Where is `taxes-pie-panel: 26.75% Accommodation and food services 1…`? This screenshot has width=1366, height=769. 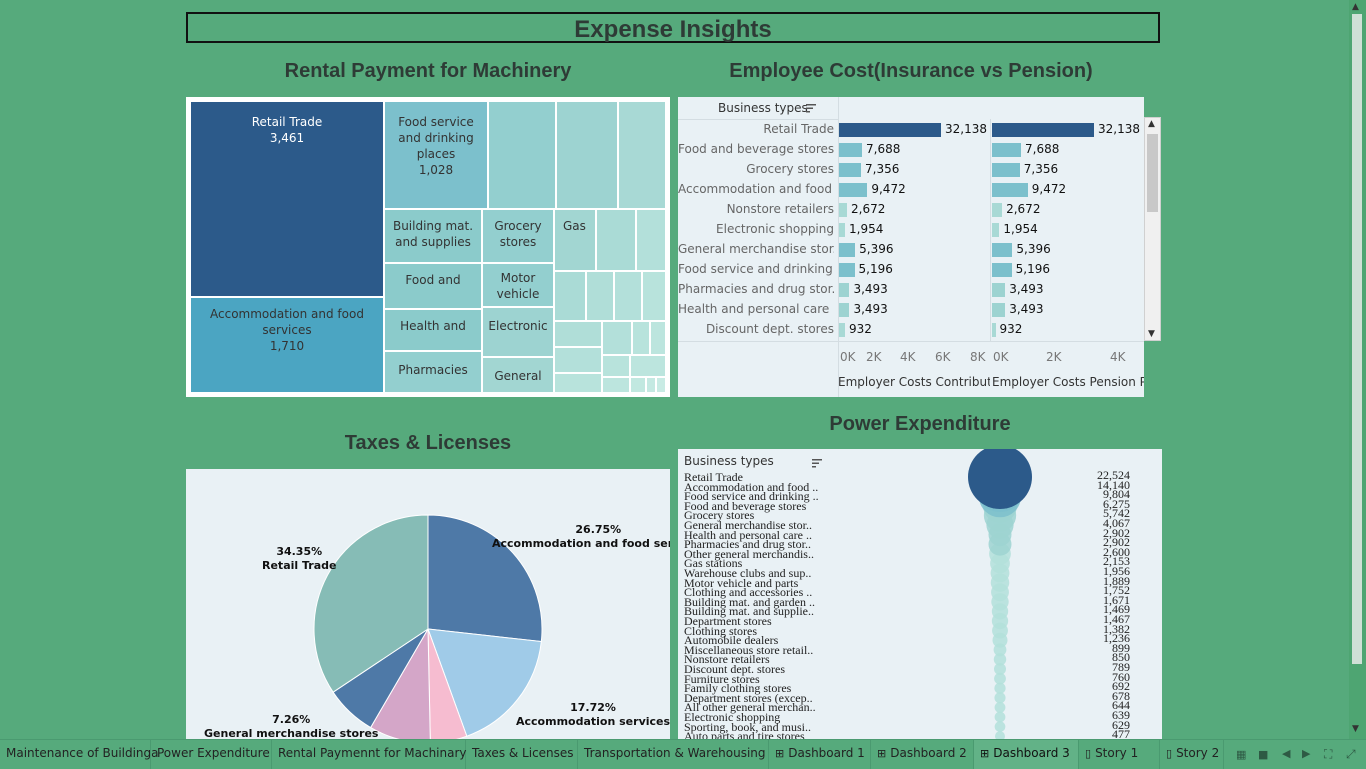
taxes-pie-panel: 26.75% Accommodation and food services 1… is located at coordinates (428, 604).